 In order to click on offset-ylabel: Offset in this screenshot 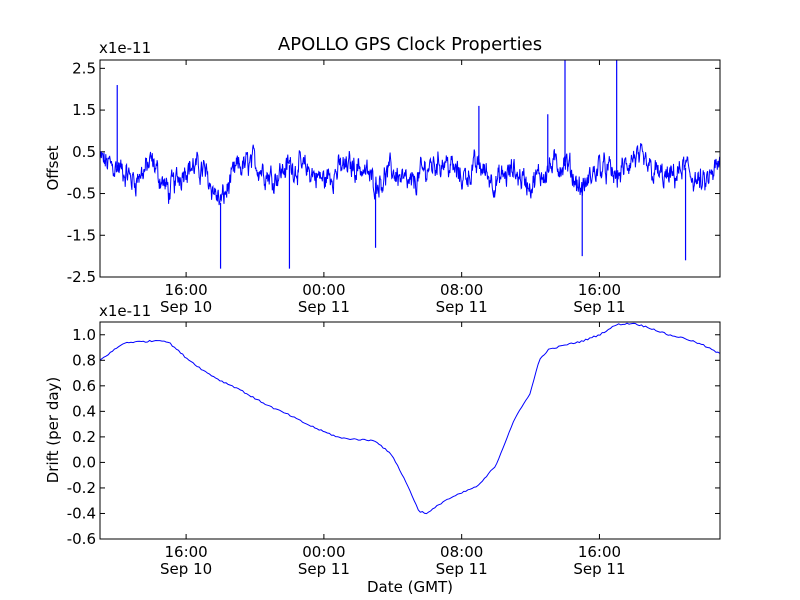, I will do `click(53, 167)`.